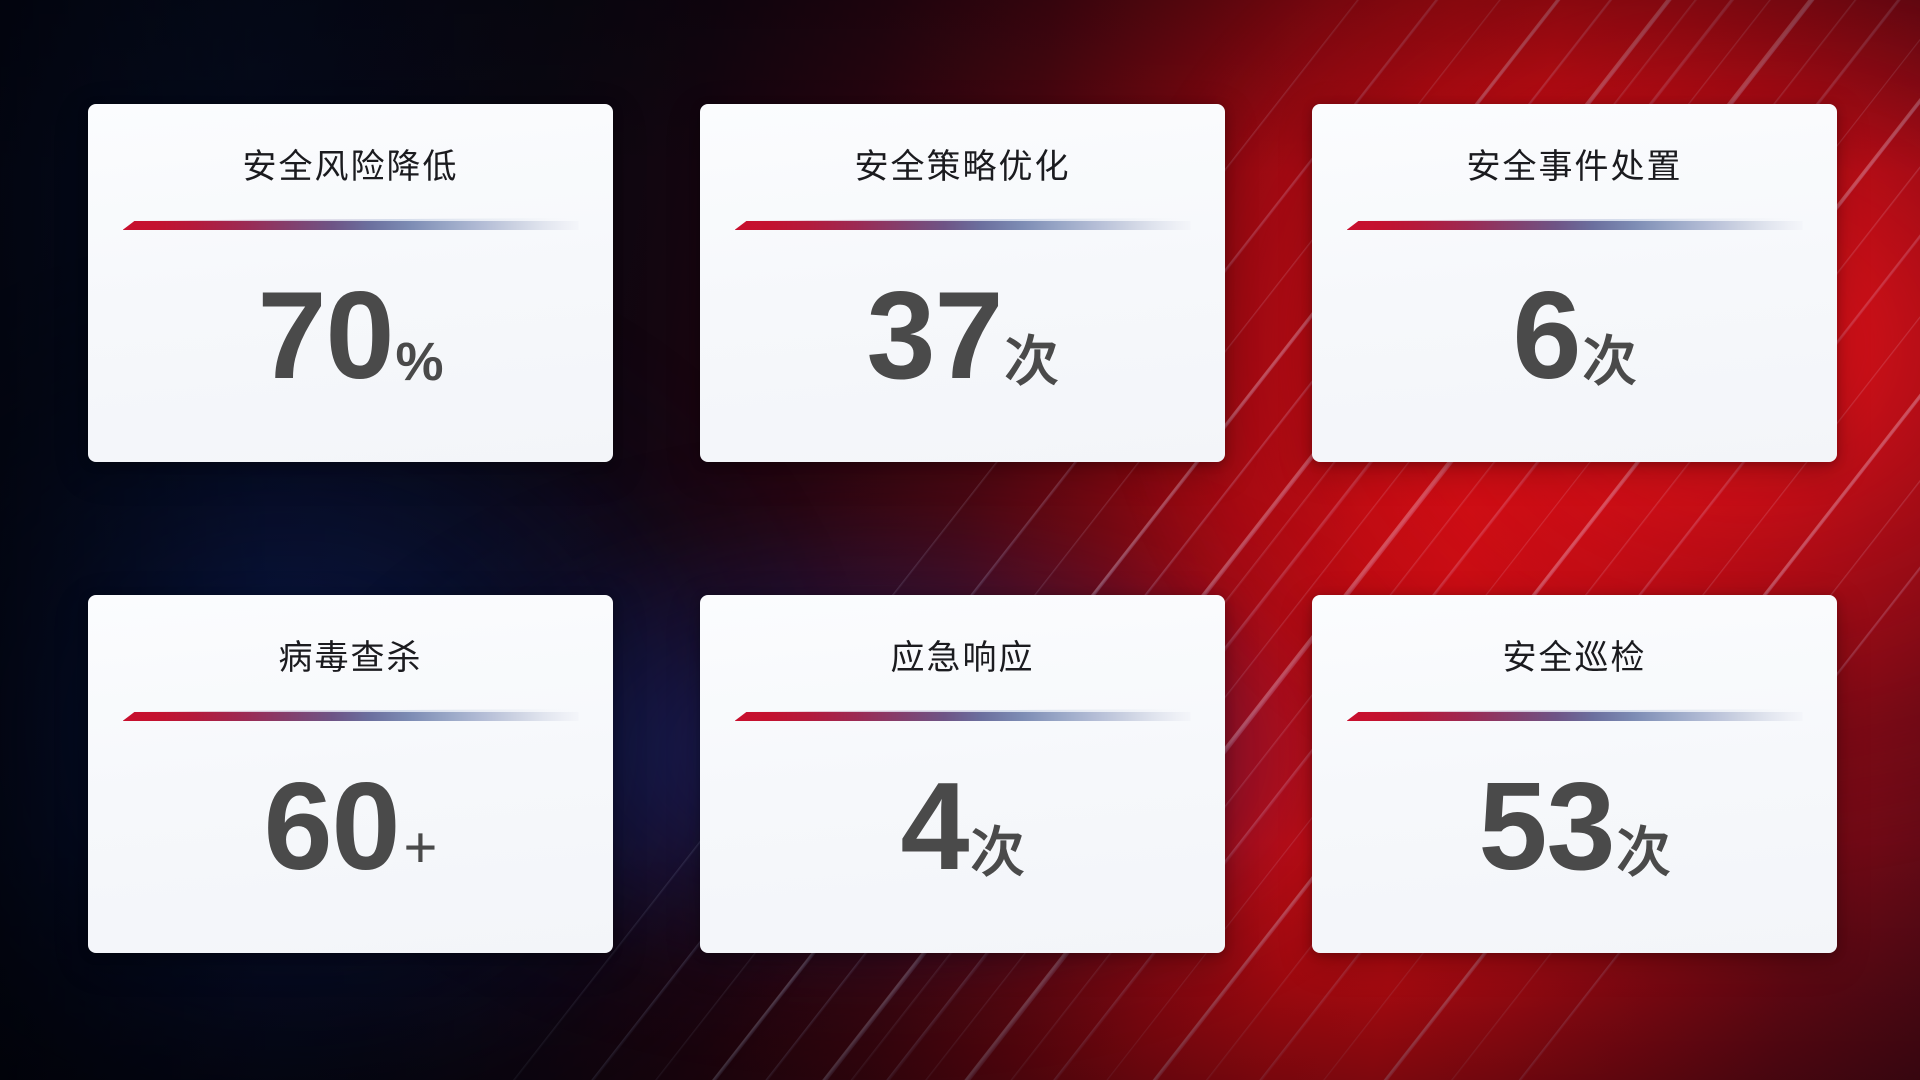 Image resolution: width=1920 pixels, height=1080 pixels. What do you see at coordinates (1574, 658) in the screenshot?
I see `stat-card-title: 安全巡检` at bounding box center [1574, 658].